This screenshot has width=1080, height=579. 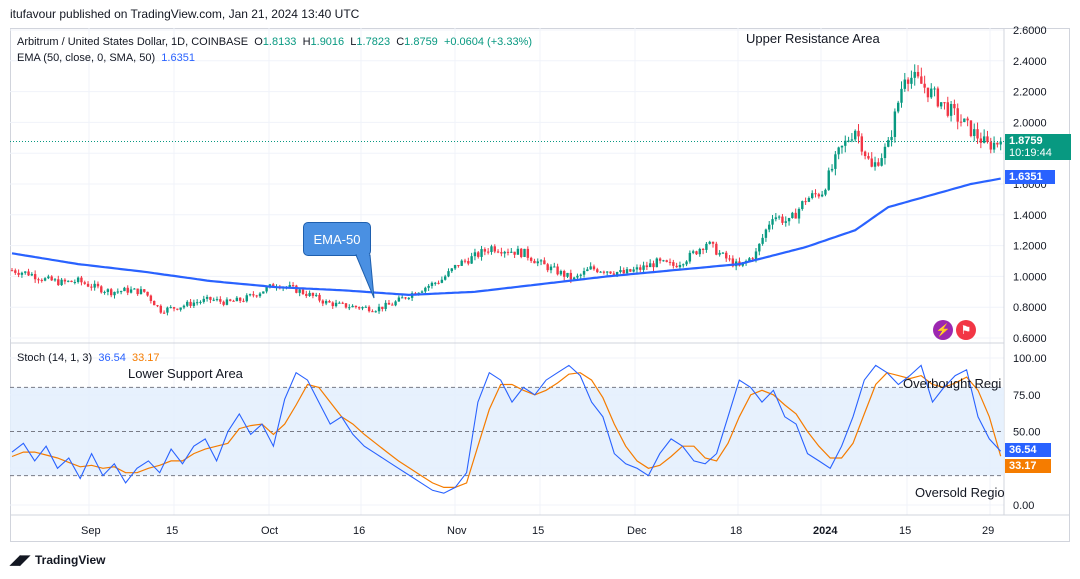 What do you see at coordinates (952, 383) in the screenshot?
I see `overbought-label: Overbought Regi` at bounding box center [952, 383].